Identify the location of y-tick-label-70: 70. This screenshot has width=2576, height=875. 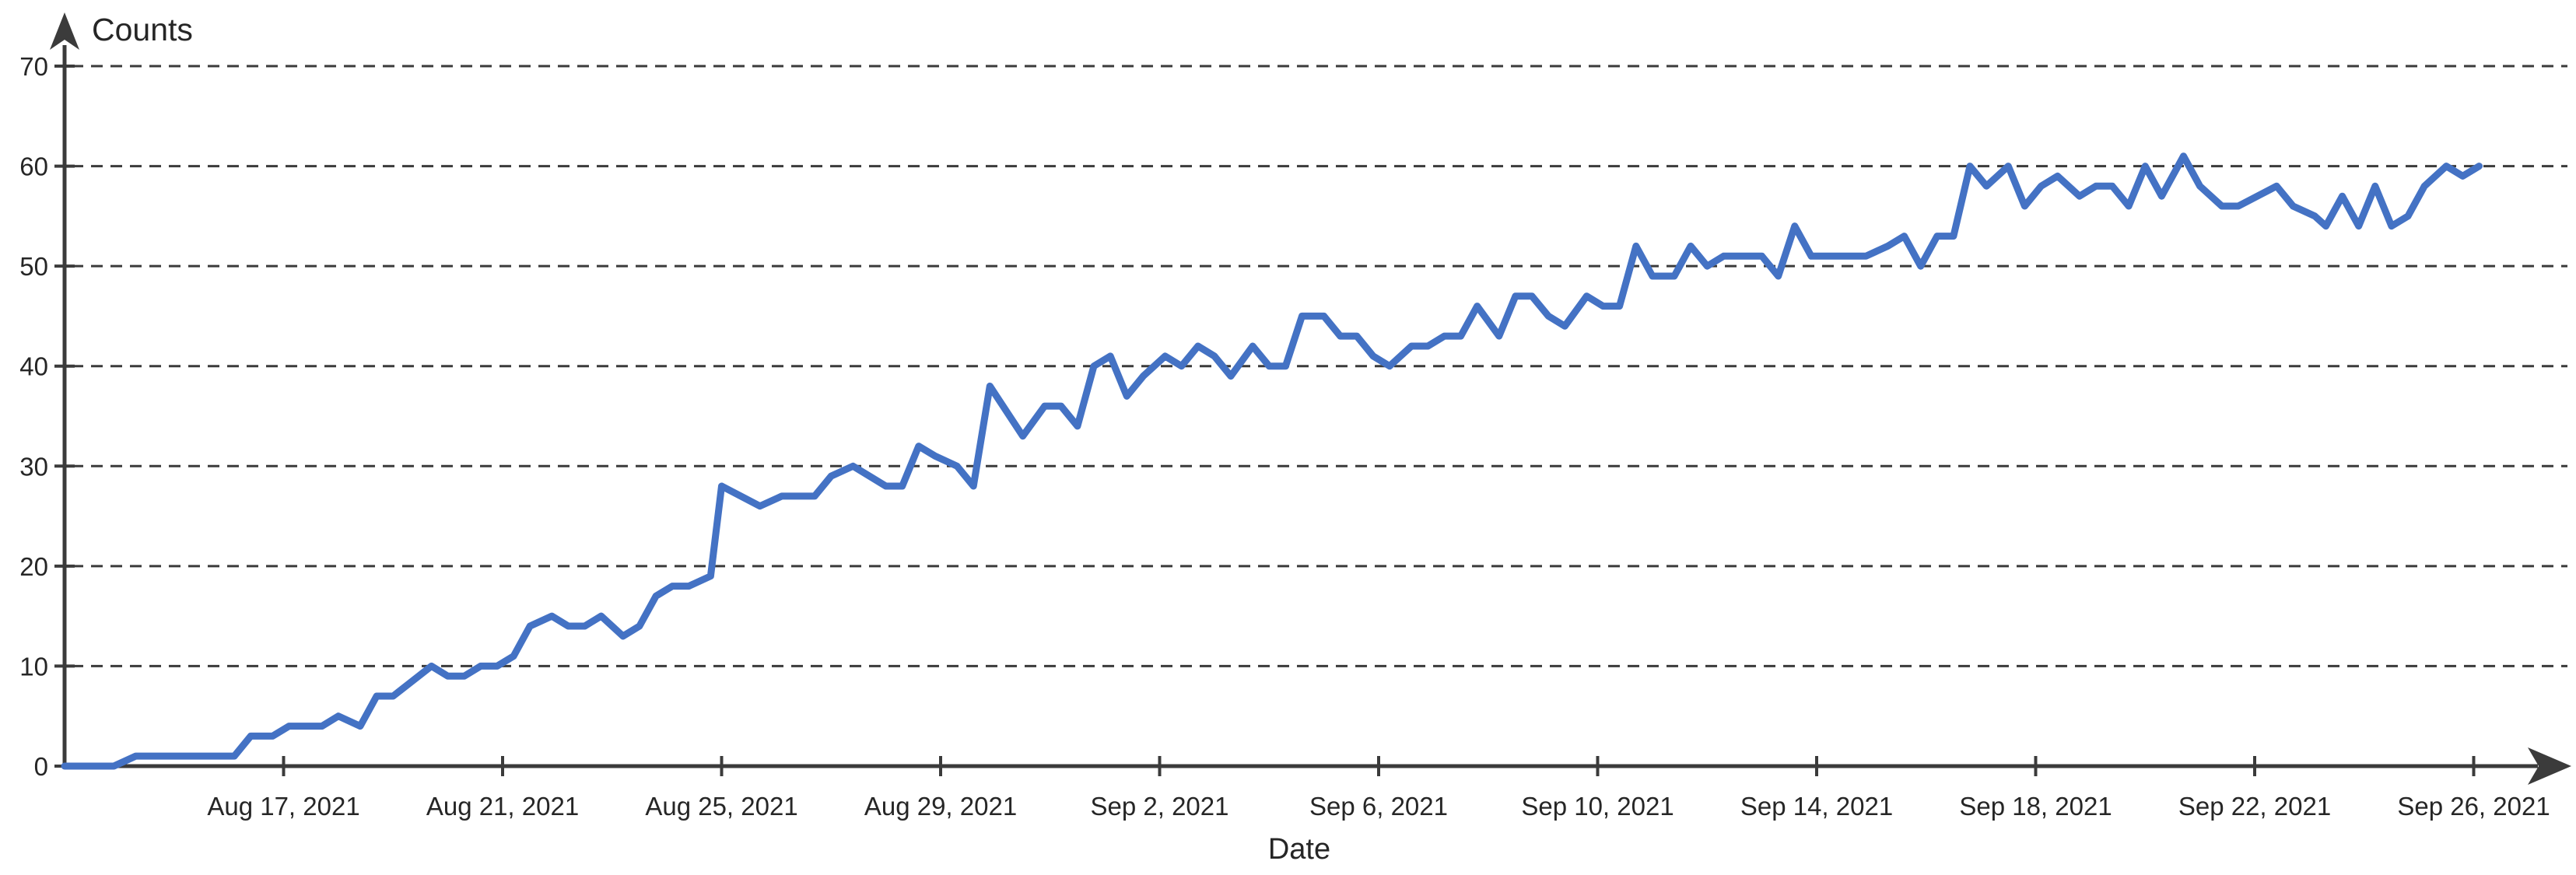
(33, 66).